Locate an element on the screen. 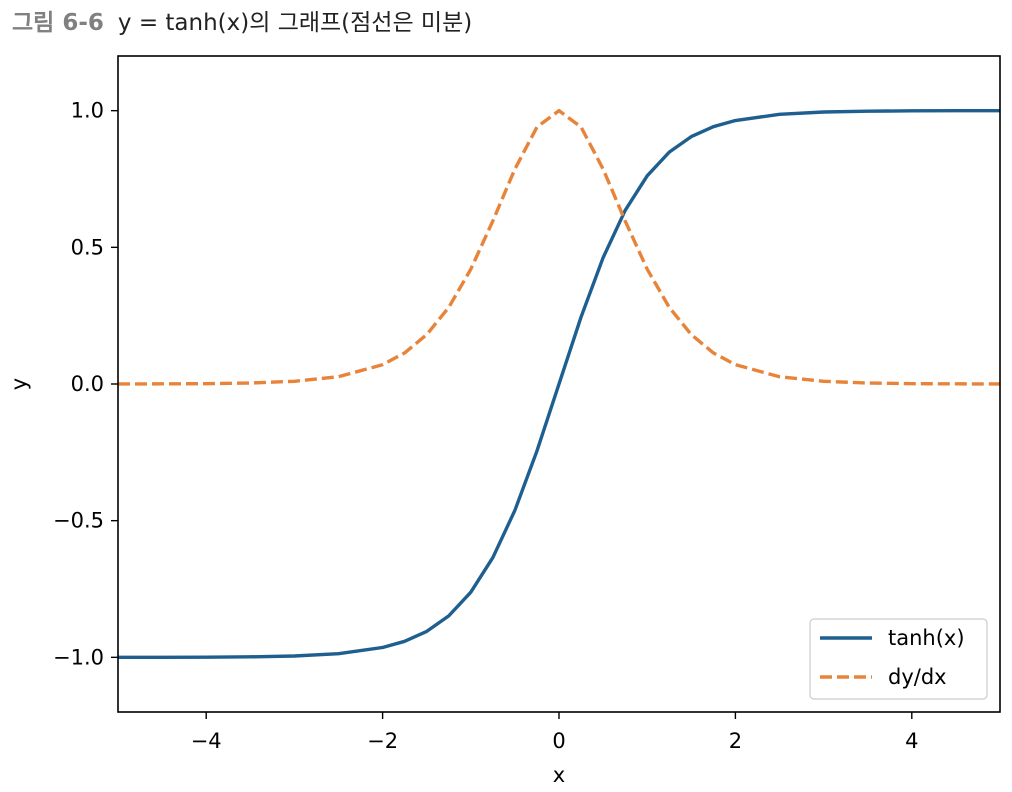 This screenshot has width=1012, height=792. x-axis-title: x is located at coordinates (559, 775).